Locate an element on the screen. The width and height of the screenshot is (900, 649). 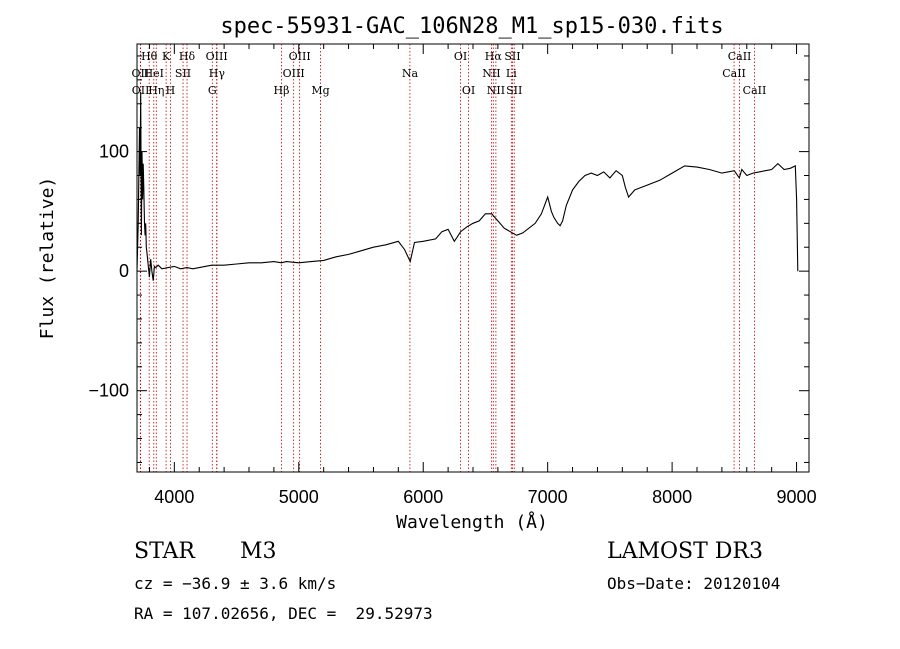
observation-date: Obs−Date: 20120104 is located at coordinates (694, 583).